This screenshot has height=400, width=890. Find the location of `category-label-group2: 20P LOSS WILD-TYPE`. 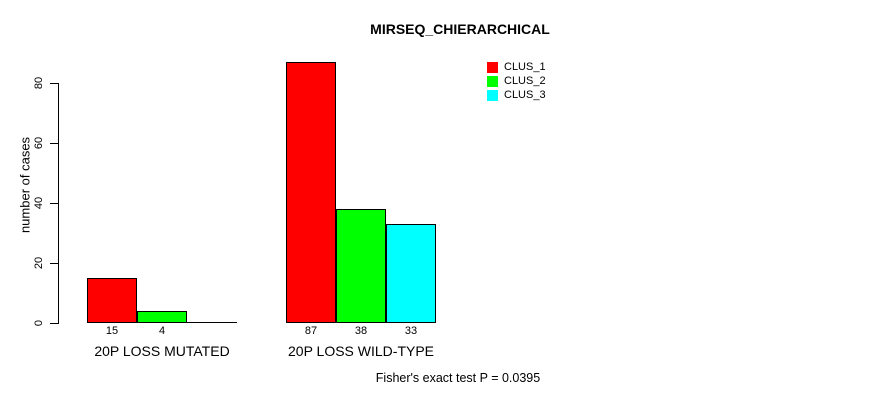

category-label-group2: 20P LOSS WILD-TYPE is located at coordinates (361, 351).